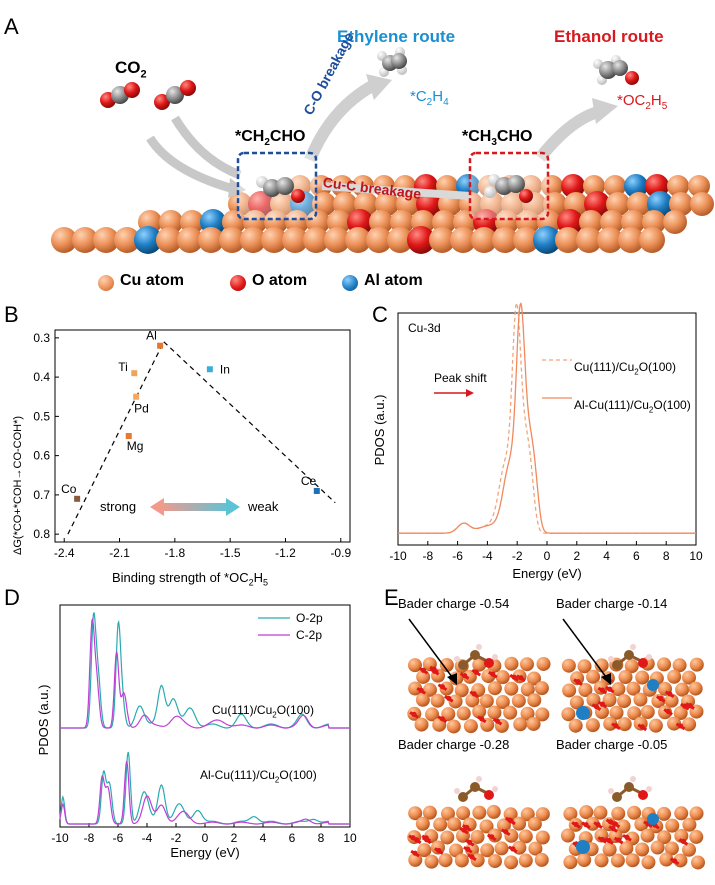 Image resolution: width=715 pixels, height=885 pixels. Describe the element at coordinates (18, 485) in the screenshot. I see `panel-b-ylabel: ΔG(*CO+*COH→CO-COH*)` at that location.